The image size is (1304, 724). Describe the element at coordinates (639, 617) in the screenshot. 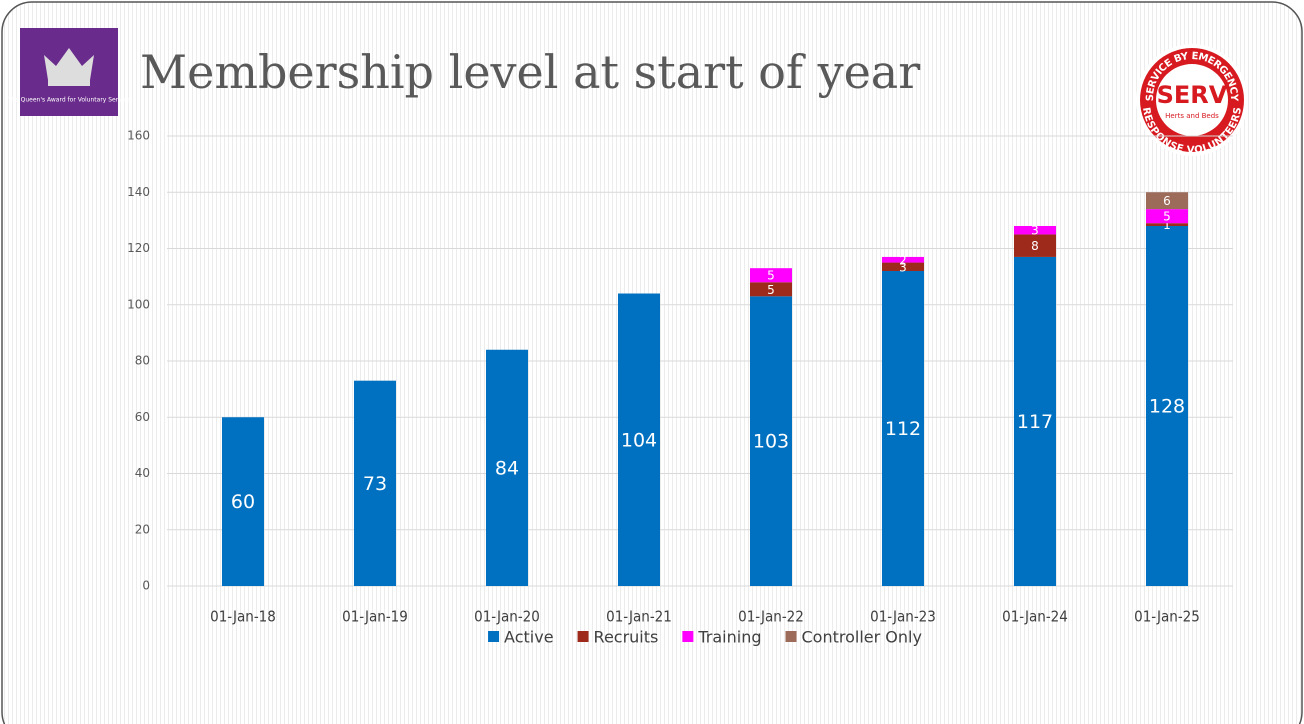

I see `x-tick-label: 01-Jan-21` at that location.